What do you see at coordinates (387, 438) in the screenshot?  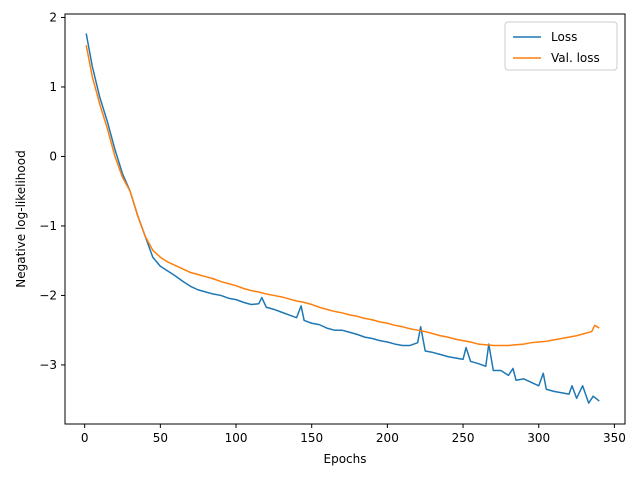 I see `x-tick-label: 200` at bounding box center [387, 438].